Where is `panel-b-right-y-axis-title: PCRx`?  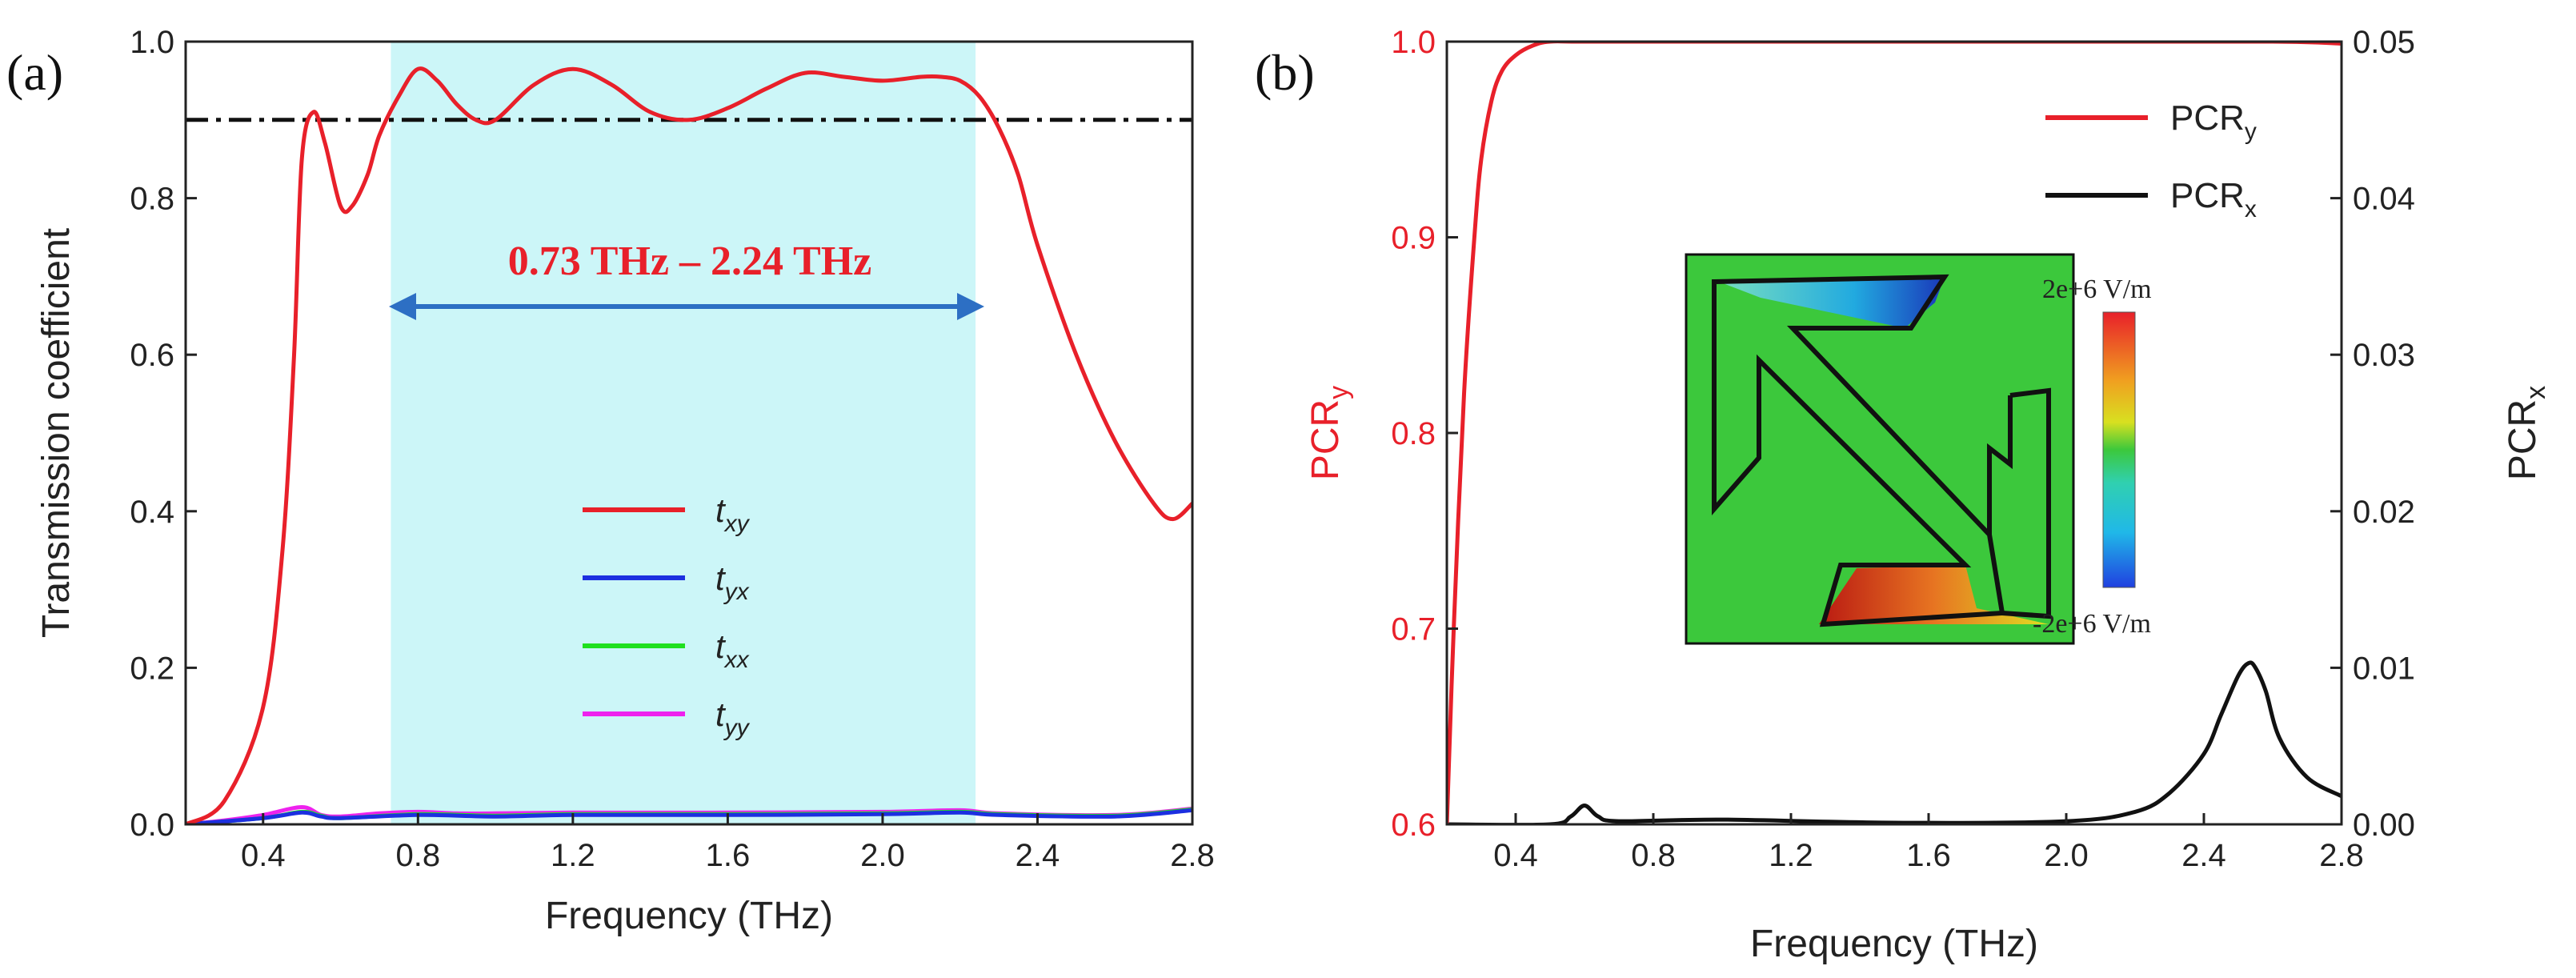
panel-b-right-y-axis-title: PCRx is located at coordinates (2526, 433).